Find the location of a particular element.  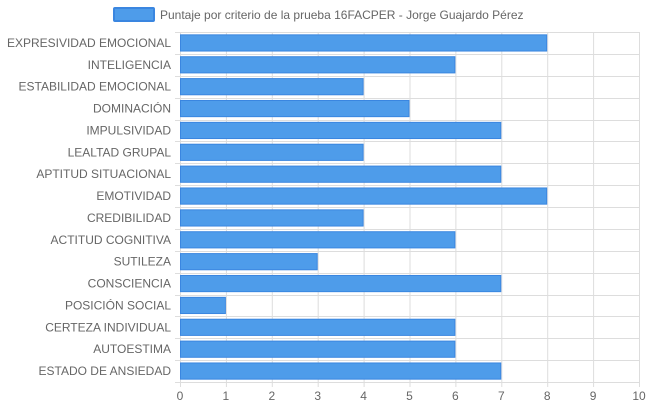

category-label: CERTEZA INDIVIDUAL is located at coordinates (108, 327).